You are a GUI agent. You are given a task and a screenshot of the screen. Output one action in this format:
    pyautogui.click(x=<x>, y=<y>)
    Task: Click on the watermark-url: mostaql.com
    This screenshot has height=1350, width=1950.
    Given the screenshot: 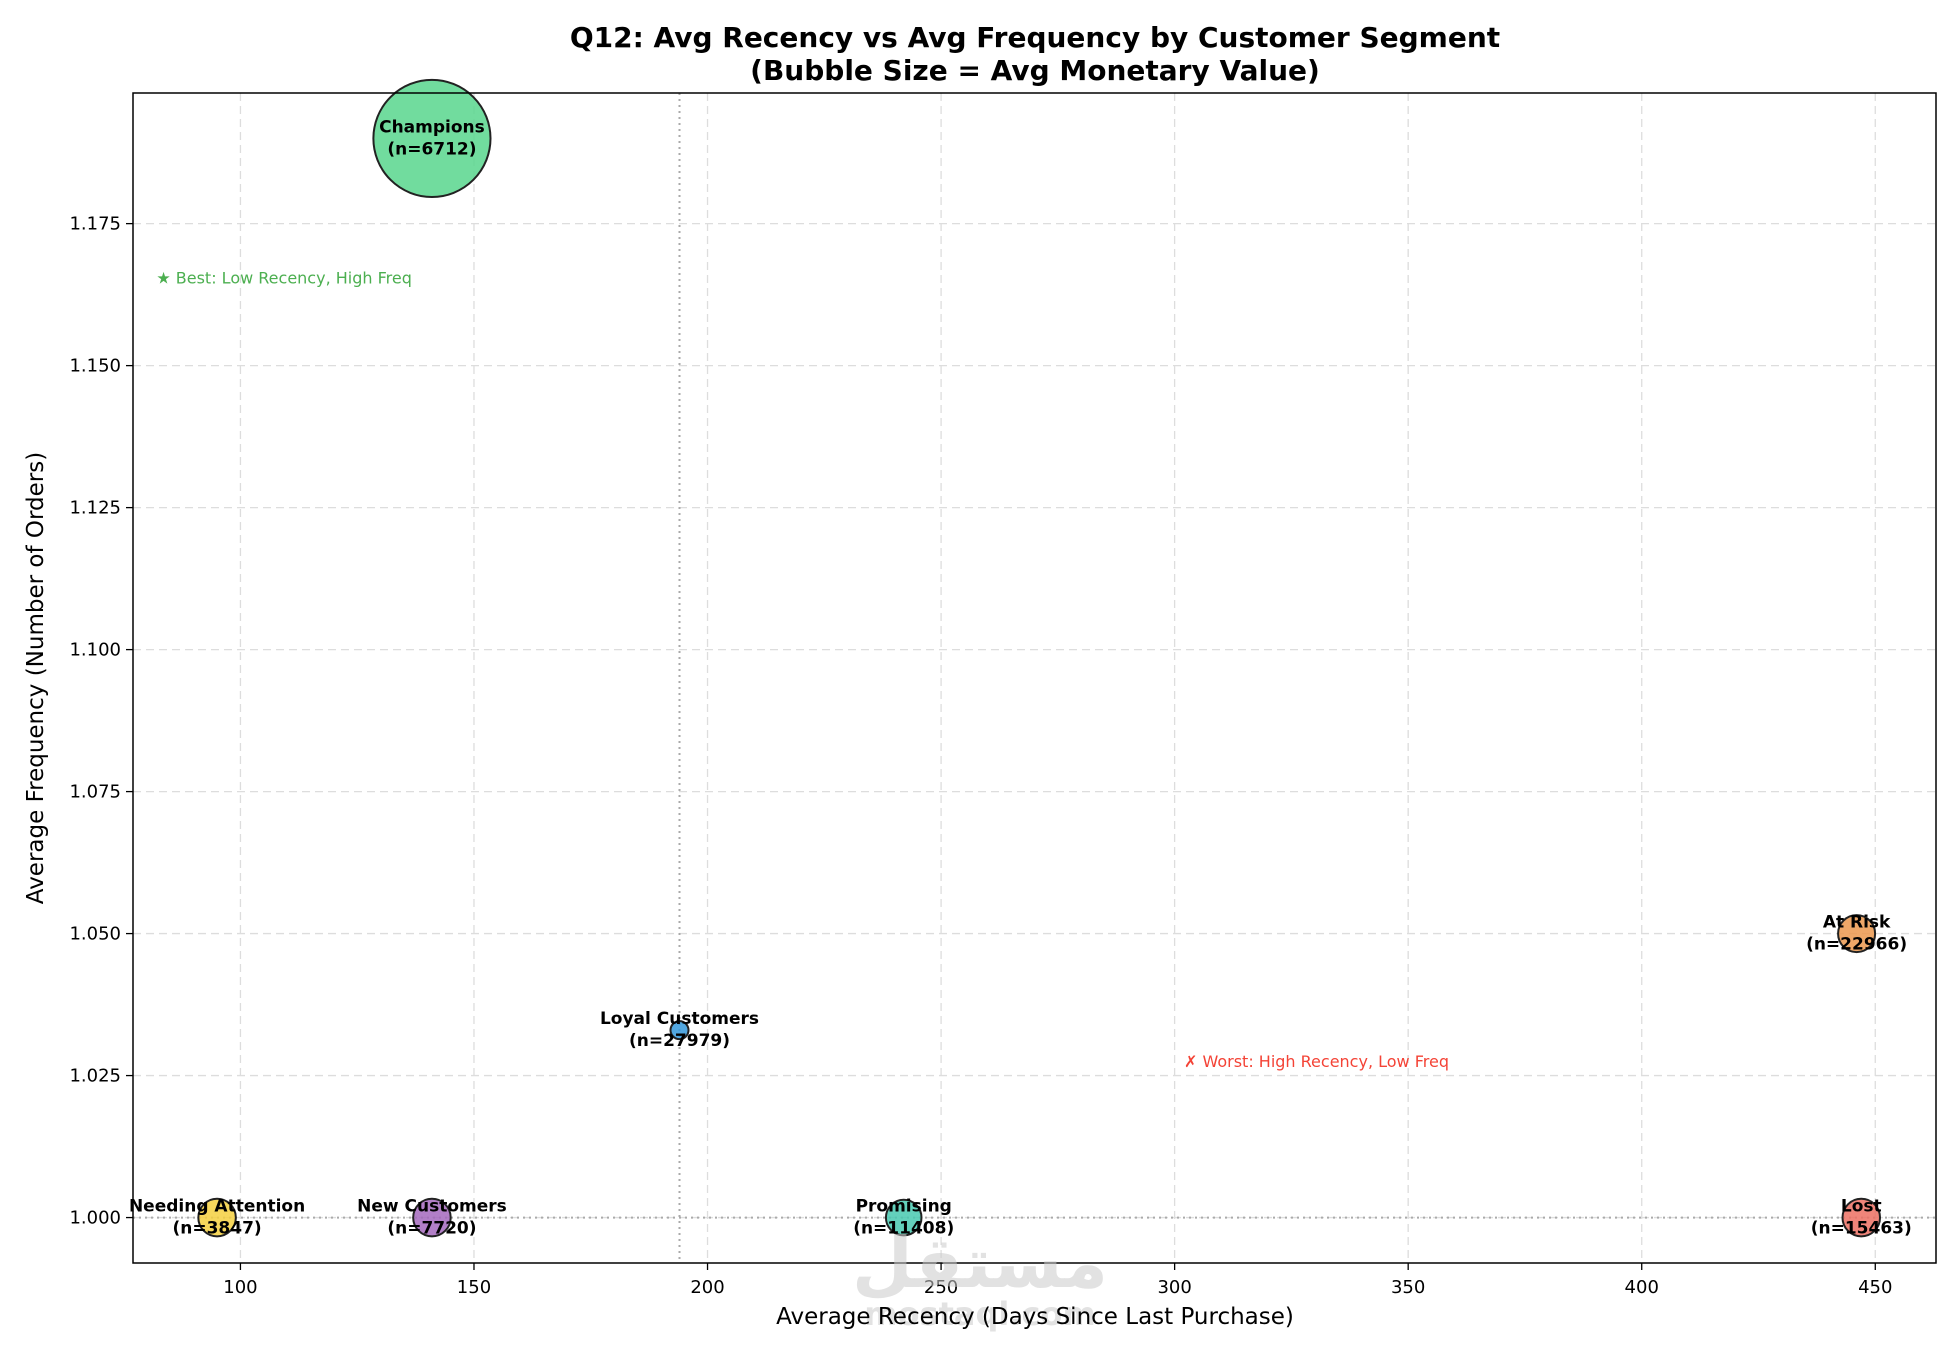 What is the action you would take?
    pyautogui.click(x=980, y=1314)
    